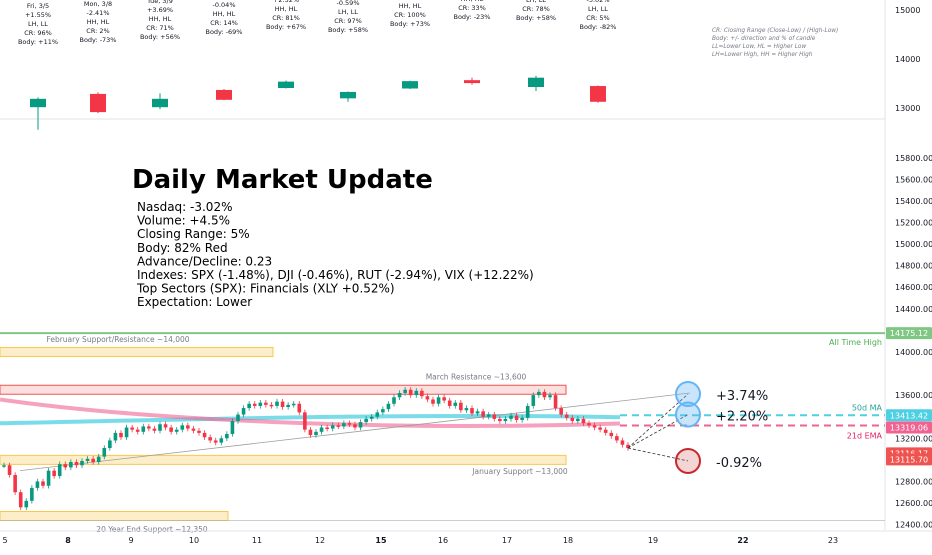 This screenshot has height=555, width=932. I want to click on main-y-tick-4: 15000.00, so click(913, 244).